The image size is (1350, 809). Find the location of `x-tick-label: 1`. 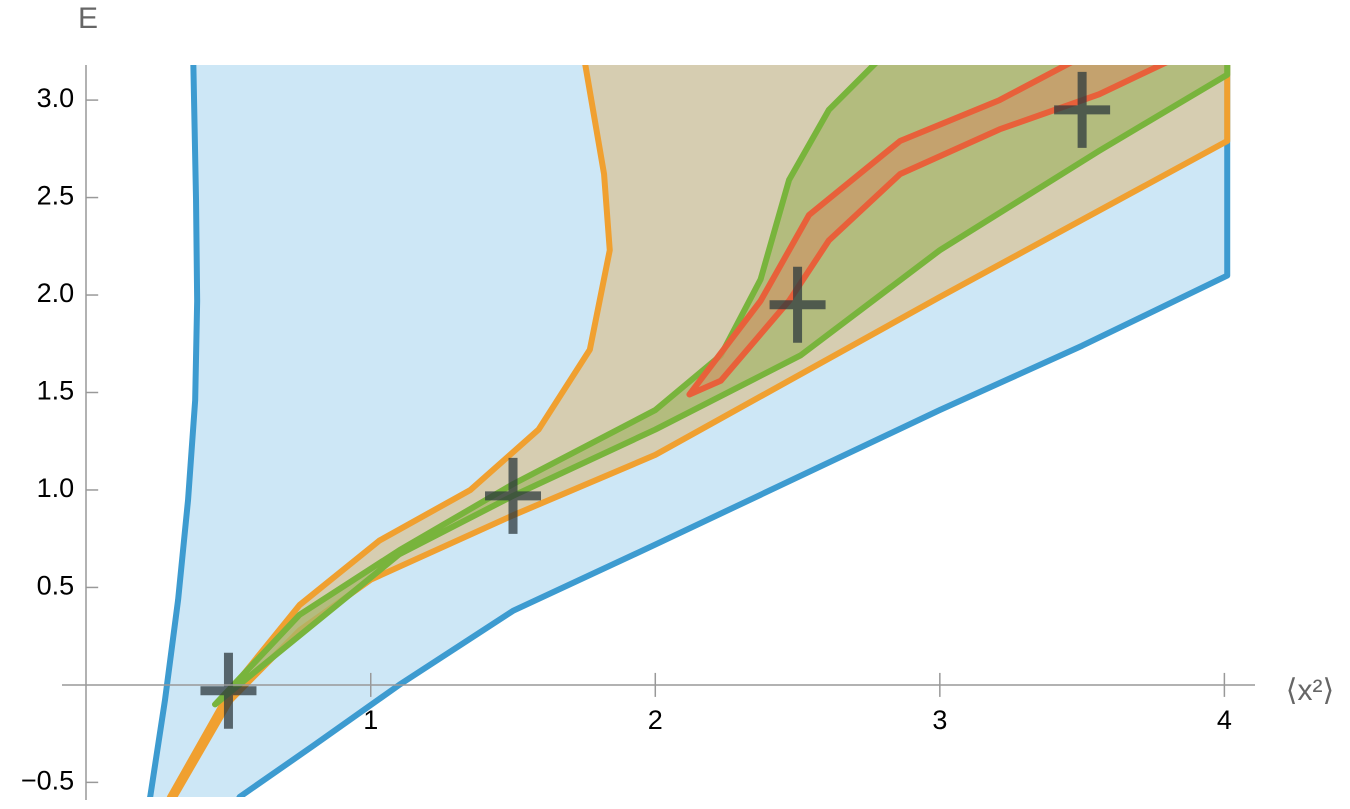

x-tick-label: 1 is located at coordinates (370, 720).